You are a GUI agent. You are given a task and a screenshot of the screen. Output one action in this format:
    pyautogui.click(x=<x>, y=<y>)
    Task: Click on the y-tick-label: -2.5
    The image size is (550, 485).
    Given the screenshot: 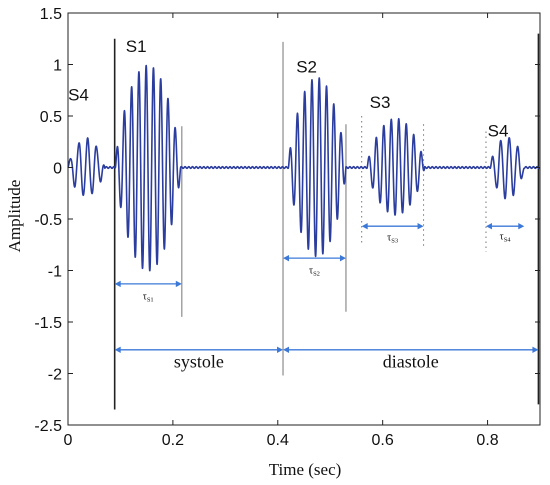 What is the action you would take?
    pyautogui.click(x=48, y=426)
    